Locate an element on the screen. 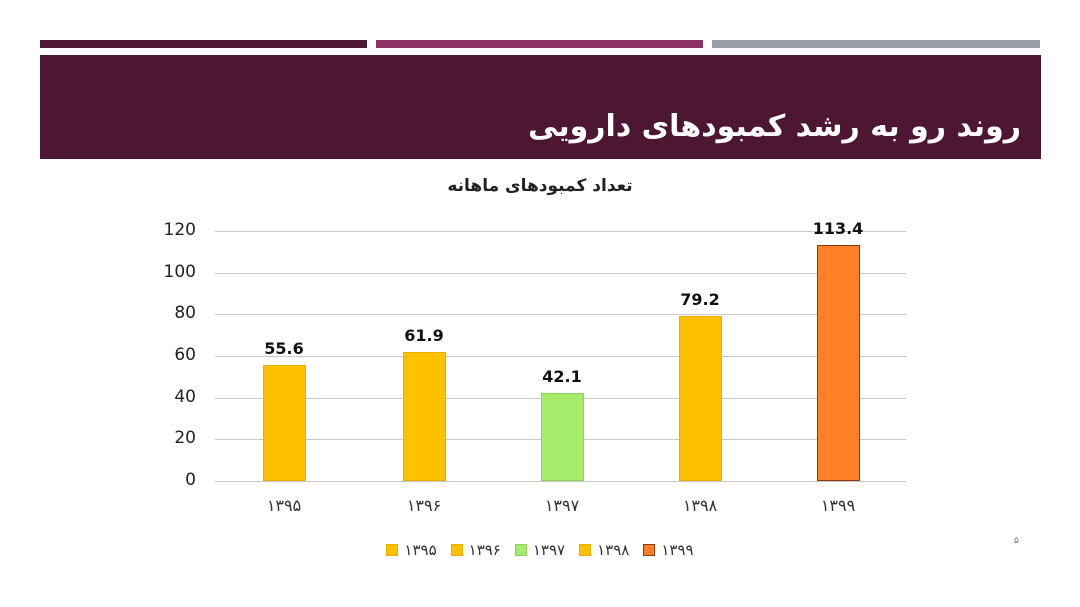 This screenshot has width=1080, height=607. legend-item: ۱۳۹۶ is located at coordinates (475, 550).